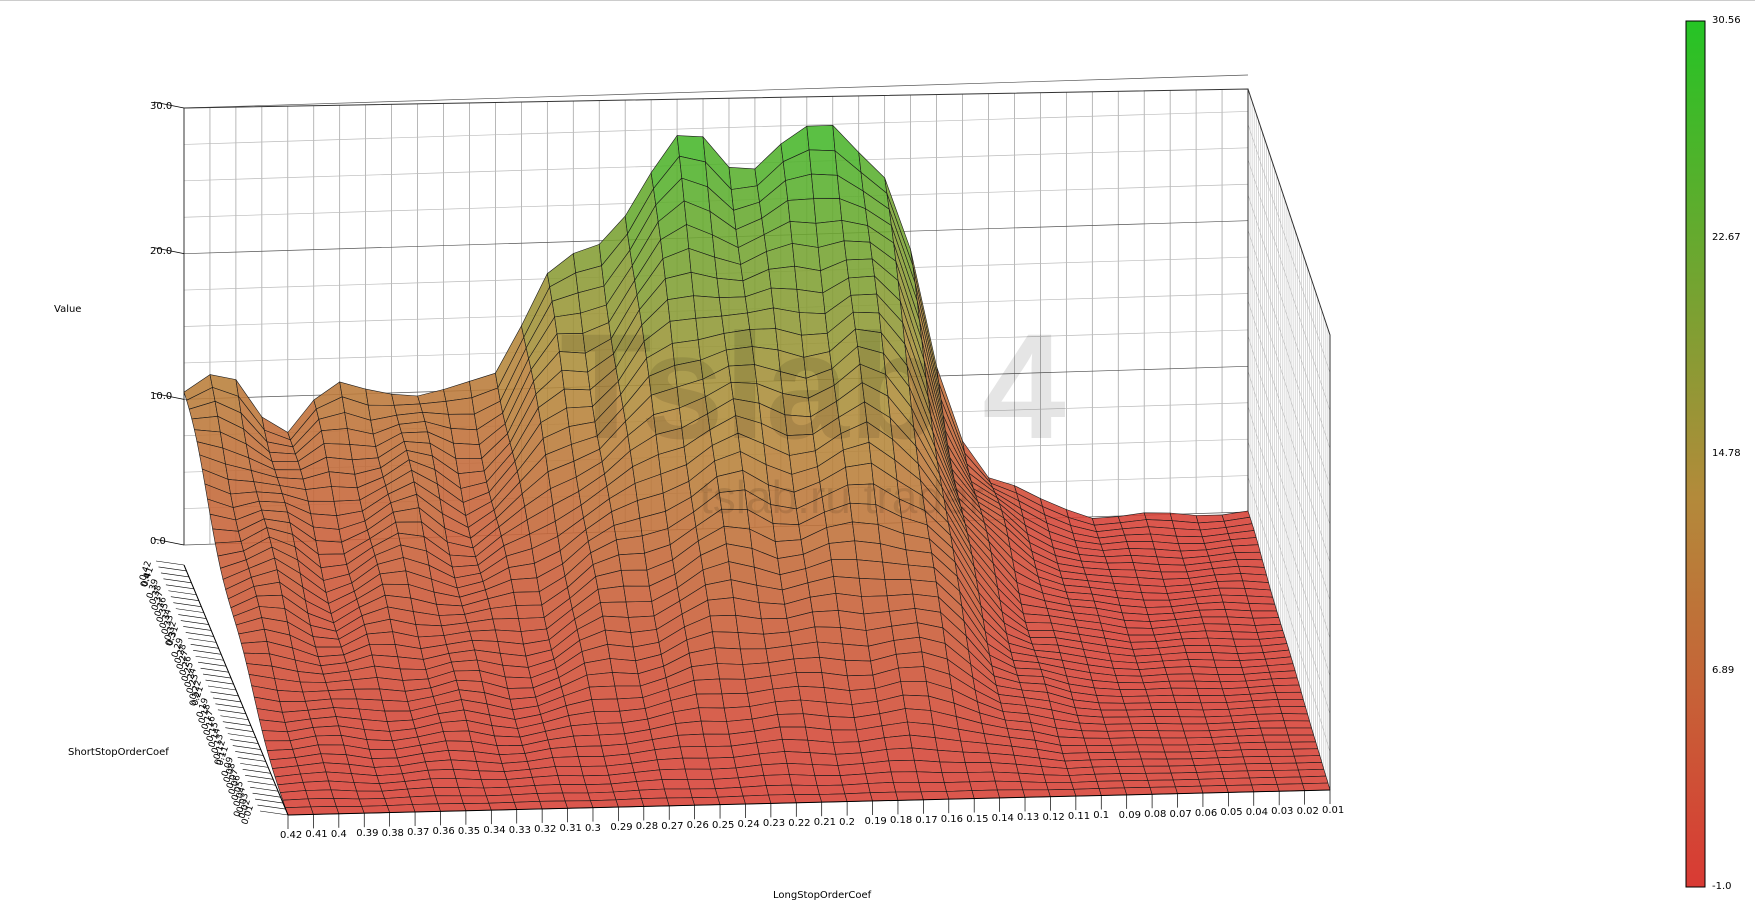 Image resolution: width=1755 pixels, height=911 pixels. What do you see at coordinates (169, 251) in the screenshot?
I see `z-tick-mark` at bounding box center [169, 251].